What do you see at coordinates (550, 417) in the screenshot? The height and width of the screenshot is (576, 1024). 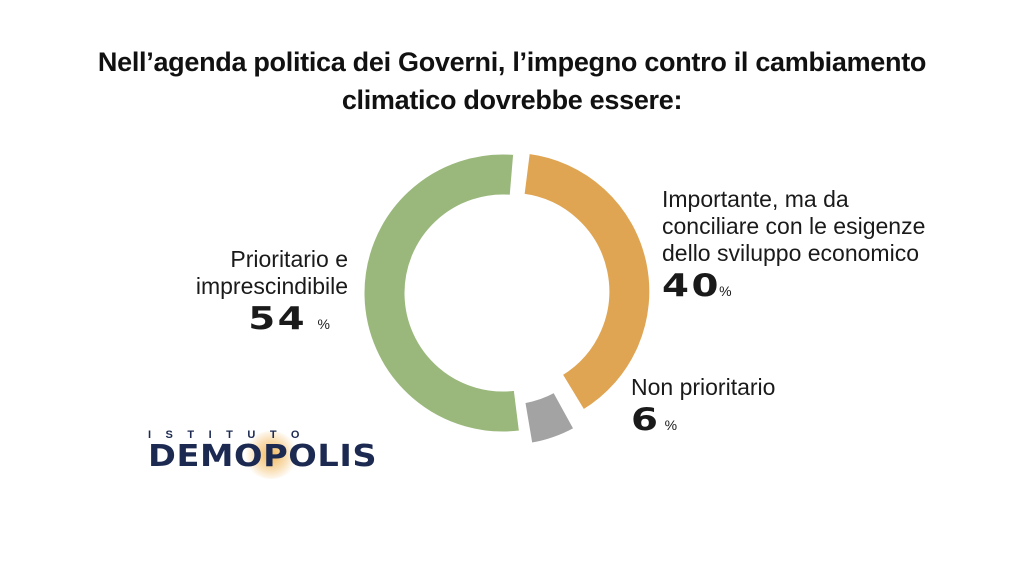 I see `slice-non-prioritario` at bounding box center [550, 417].